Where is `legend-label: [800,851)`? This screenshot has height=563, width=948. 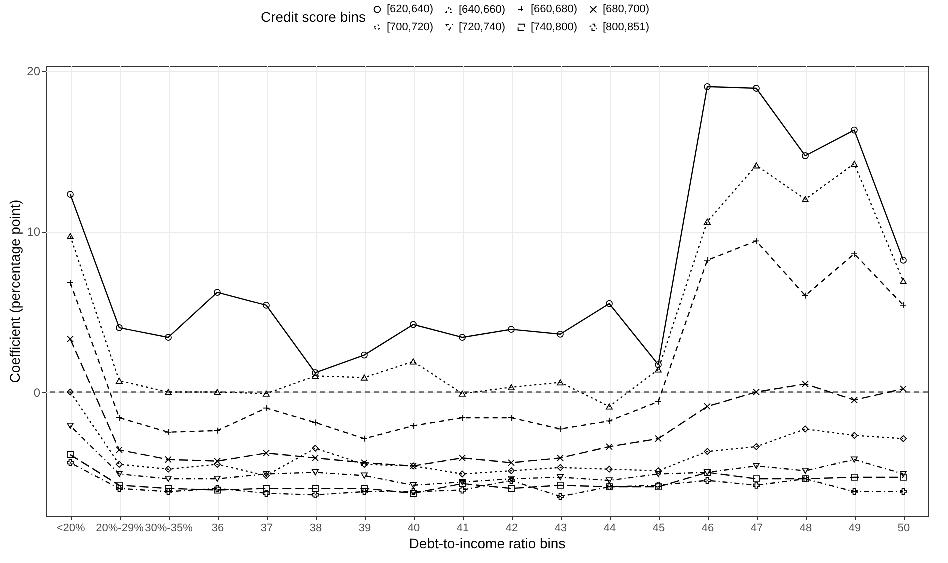
legend-label: [800,851) is located at coordinates (626, 28).